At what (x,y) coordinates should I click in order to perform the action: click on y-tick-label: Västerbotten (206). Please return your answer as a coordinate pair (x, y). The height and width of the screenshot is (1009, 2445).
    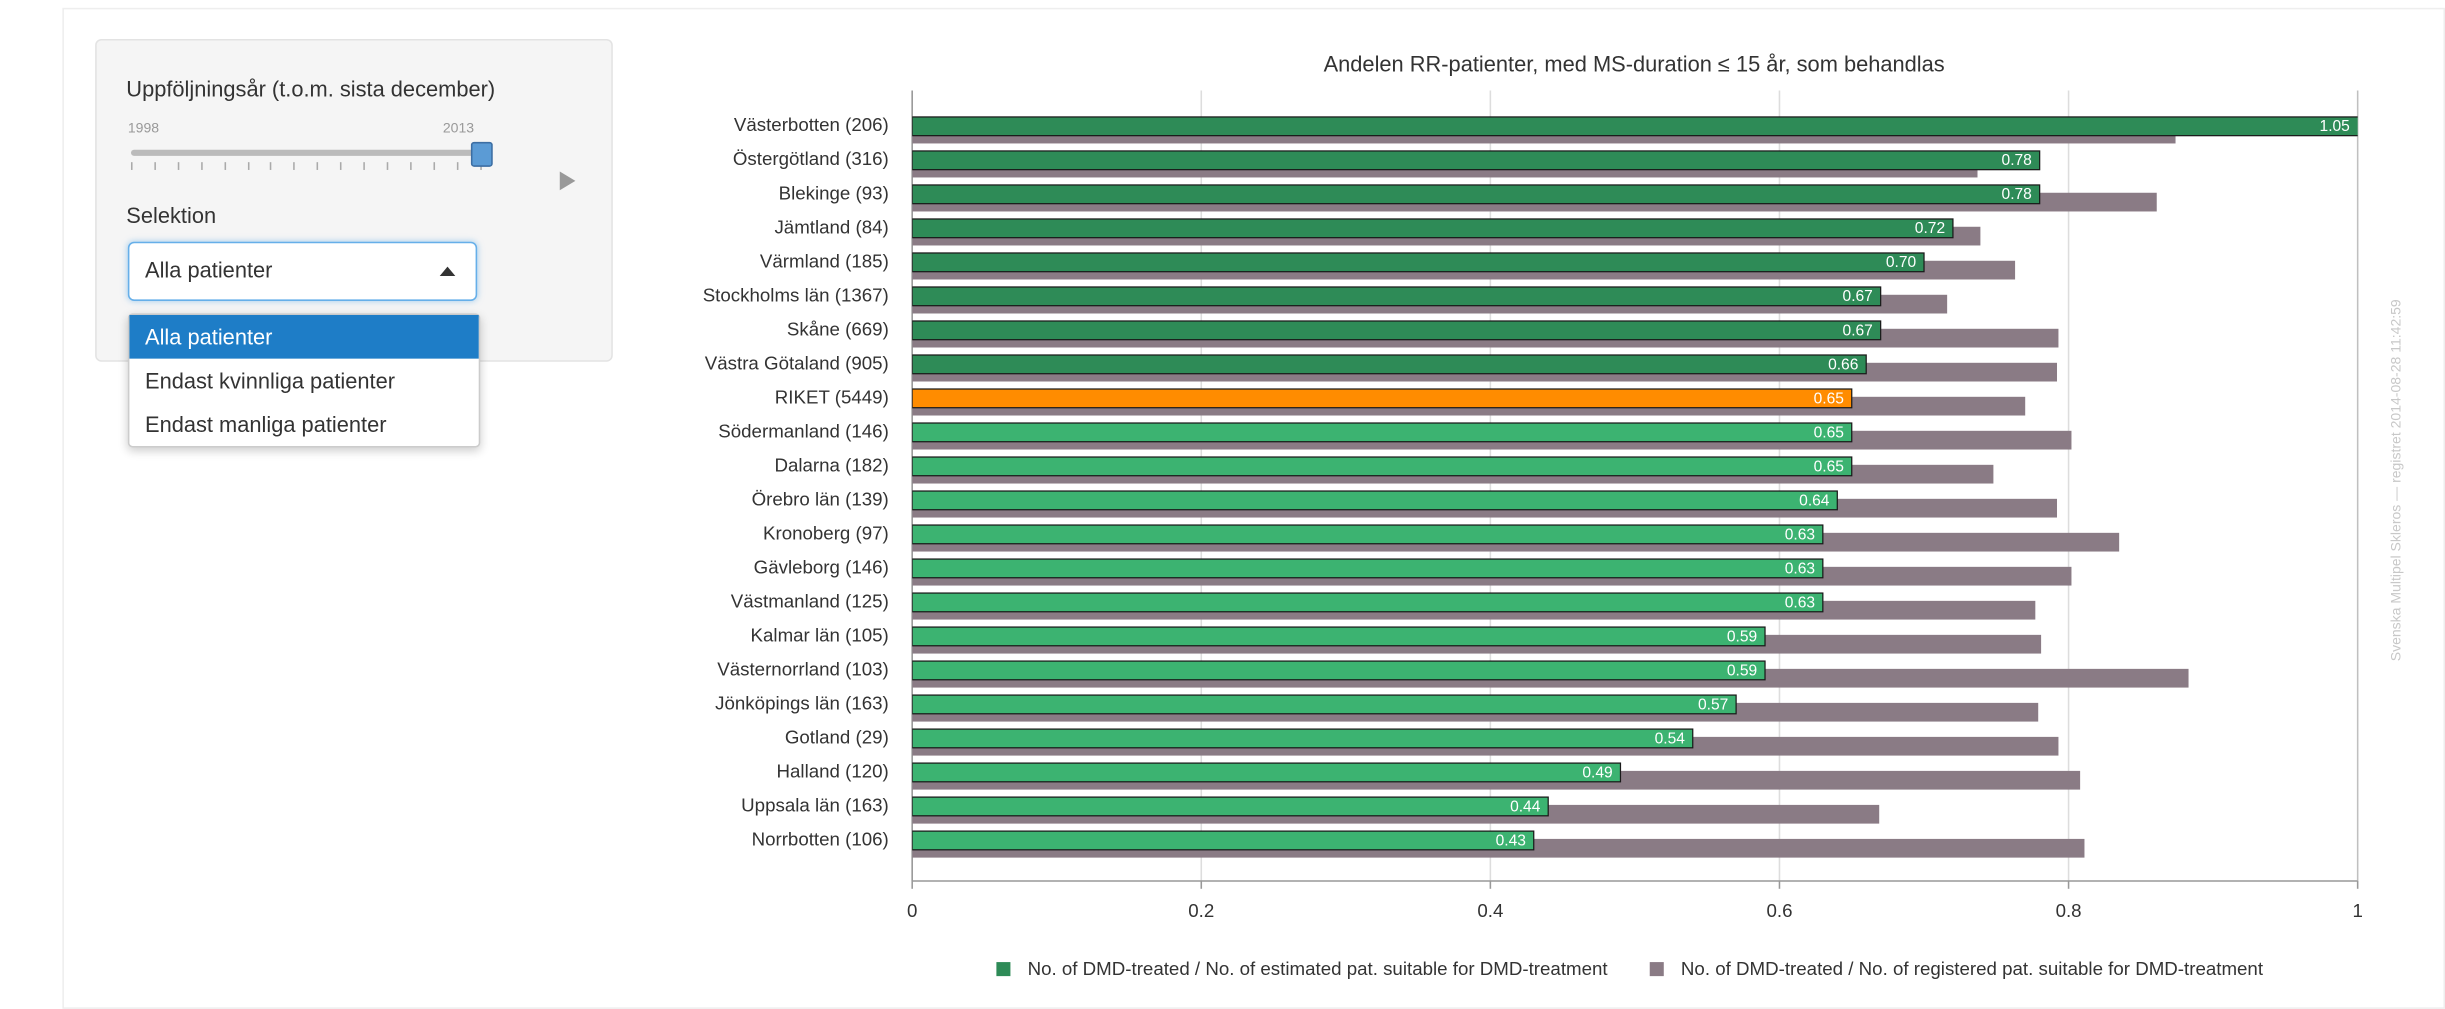
    Looking at the image, I should click on (811, 124).